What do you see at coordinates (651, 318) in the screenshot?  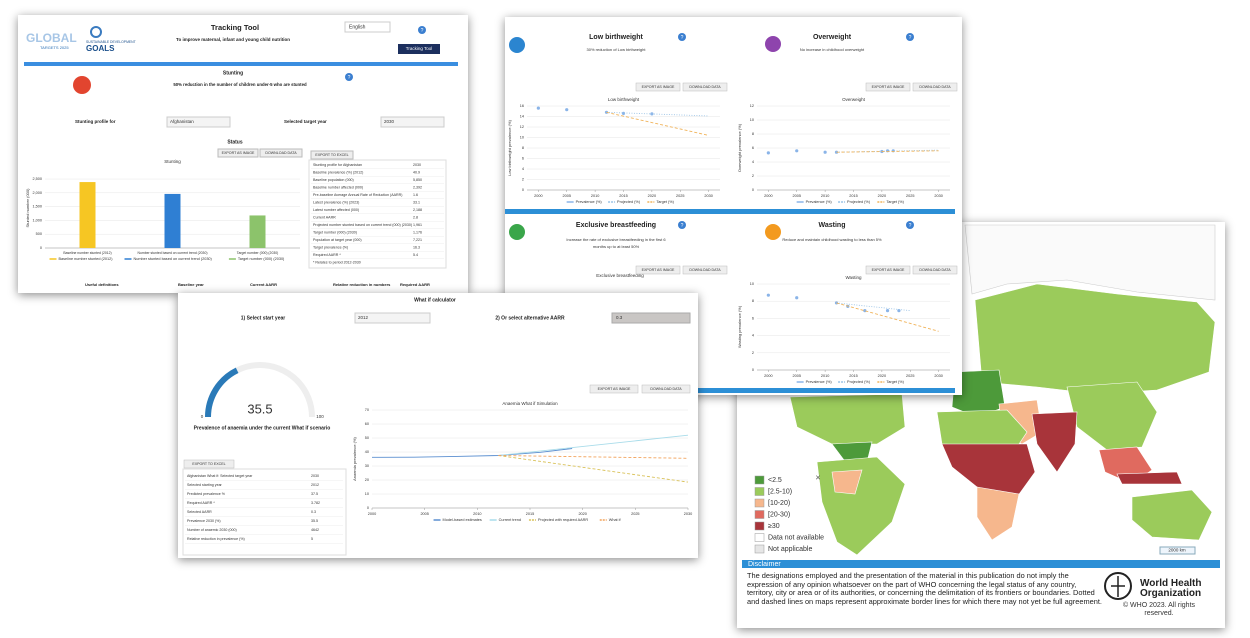 I see `aarr-select` at bounding box center [651, 318].